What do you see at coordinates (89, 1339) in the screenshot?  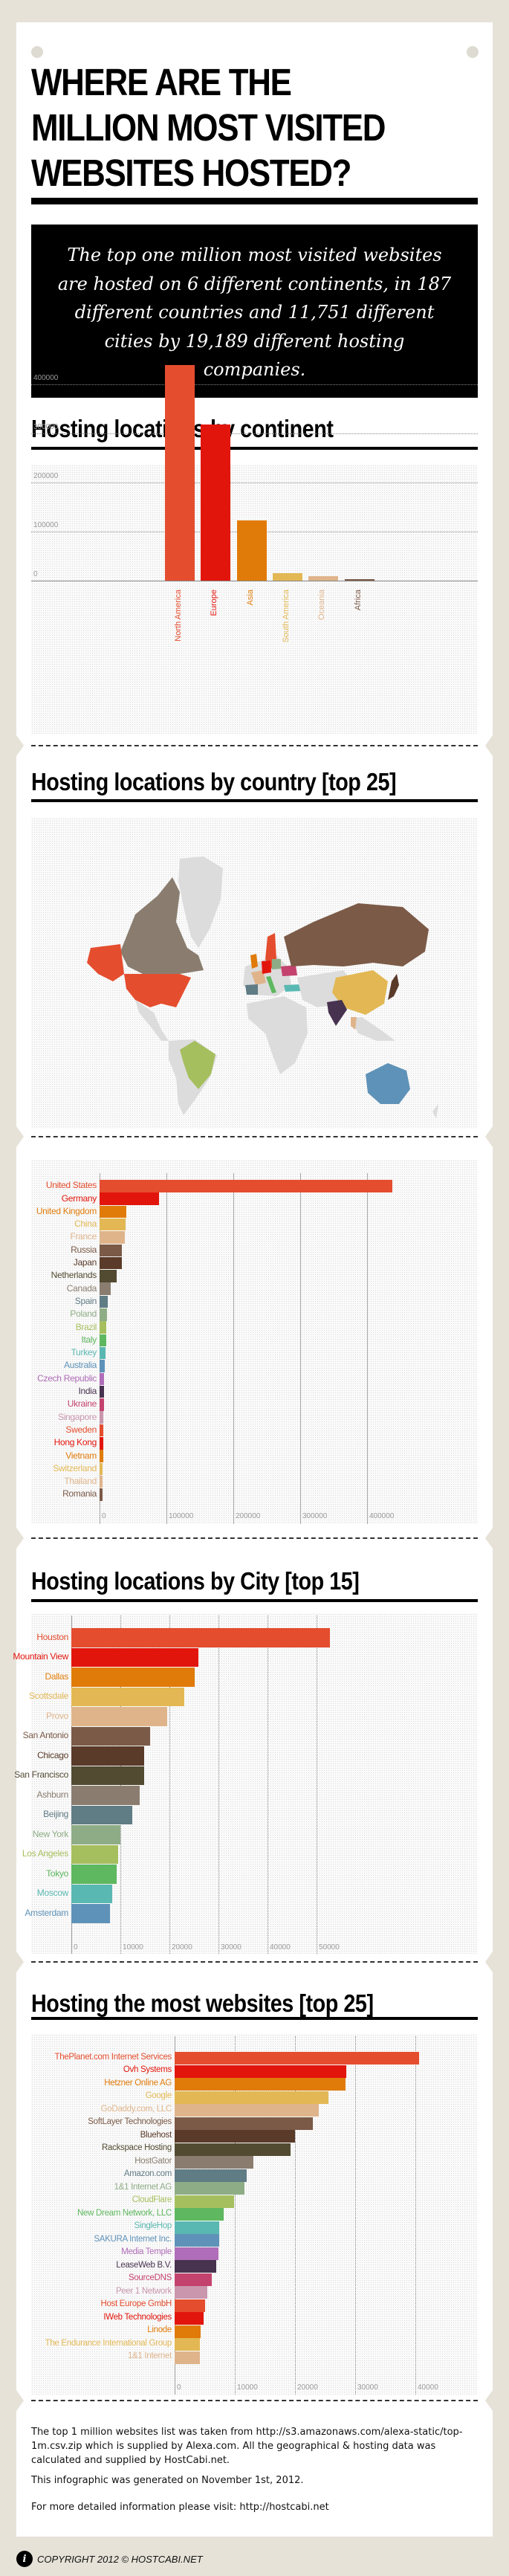 I see `row-label: Italy` at bounding box center [89, 1339].